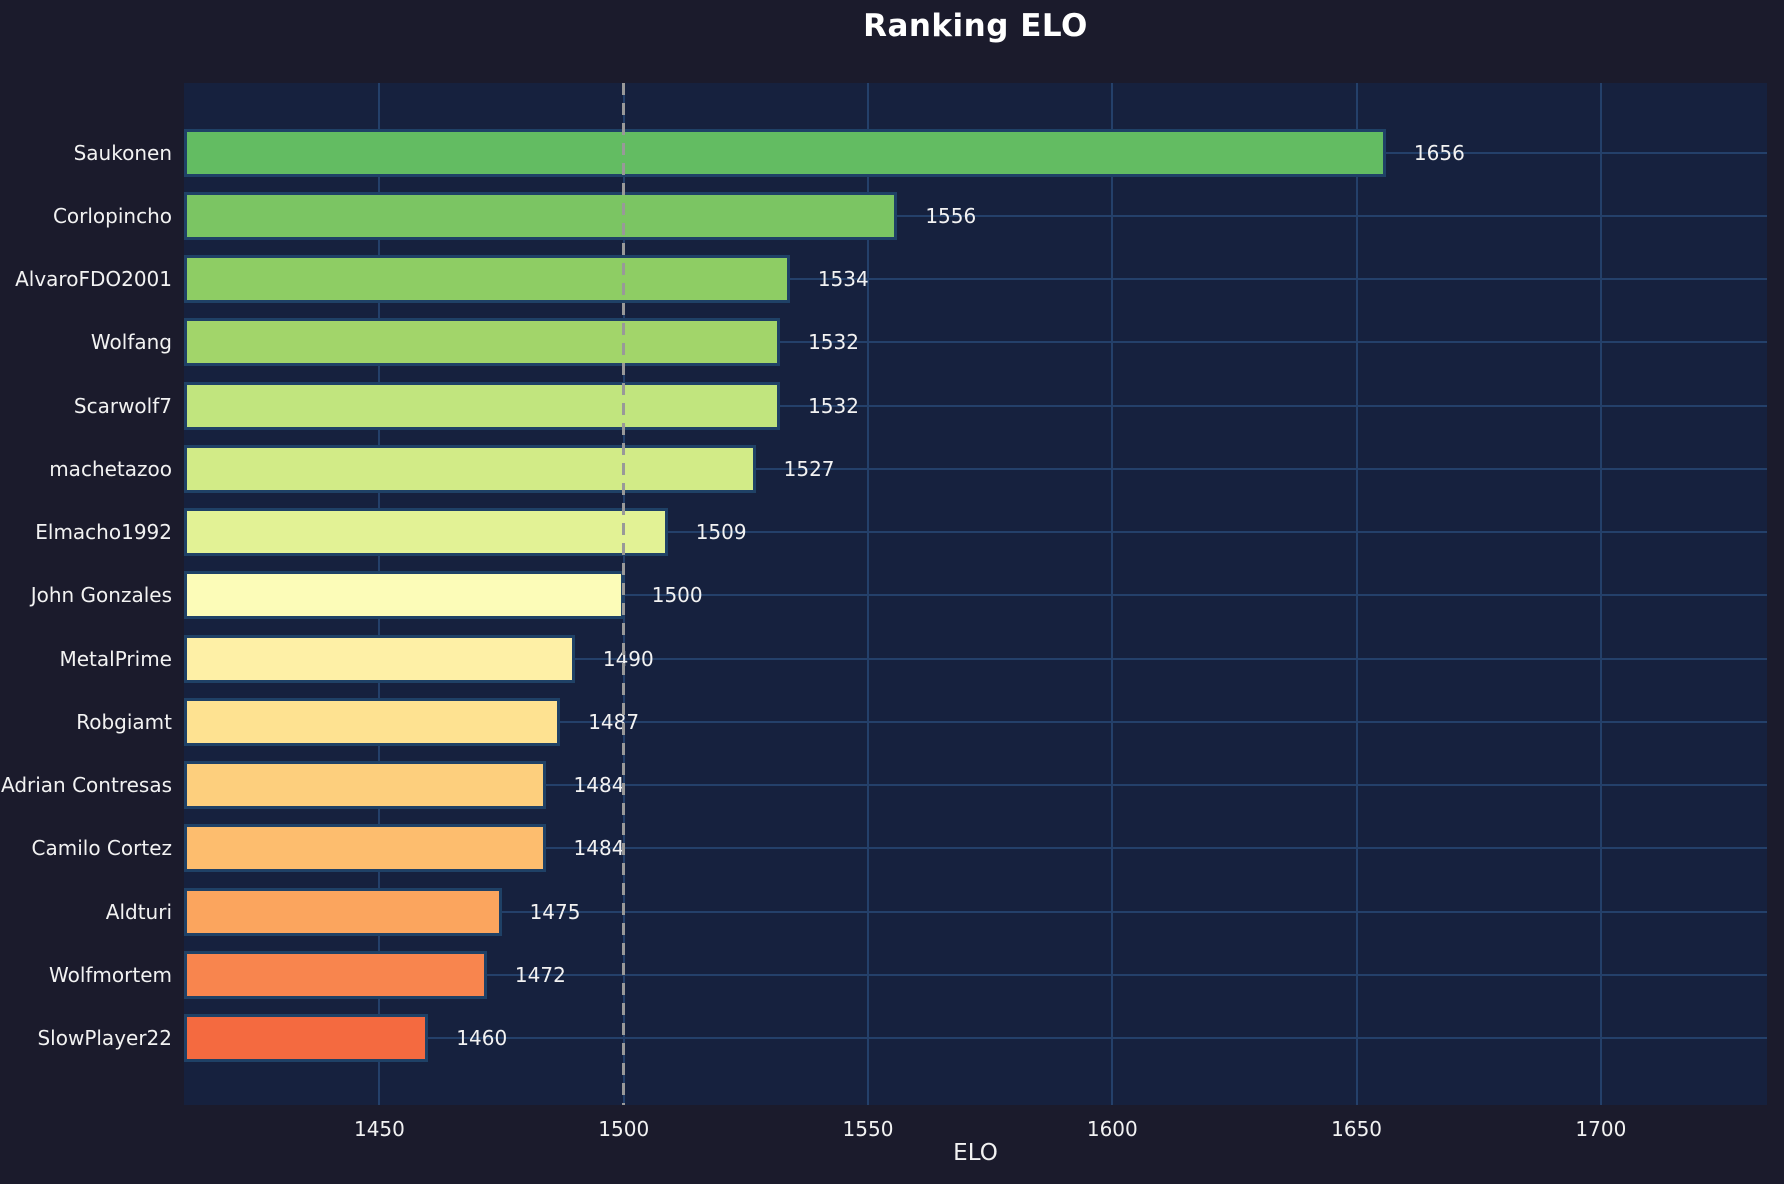 The width and height of the screenshot is (1784, 1184). I want to click on y-tick-label: Aldturi, so click(138, 911).